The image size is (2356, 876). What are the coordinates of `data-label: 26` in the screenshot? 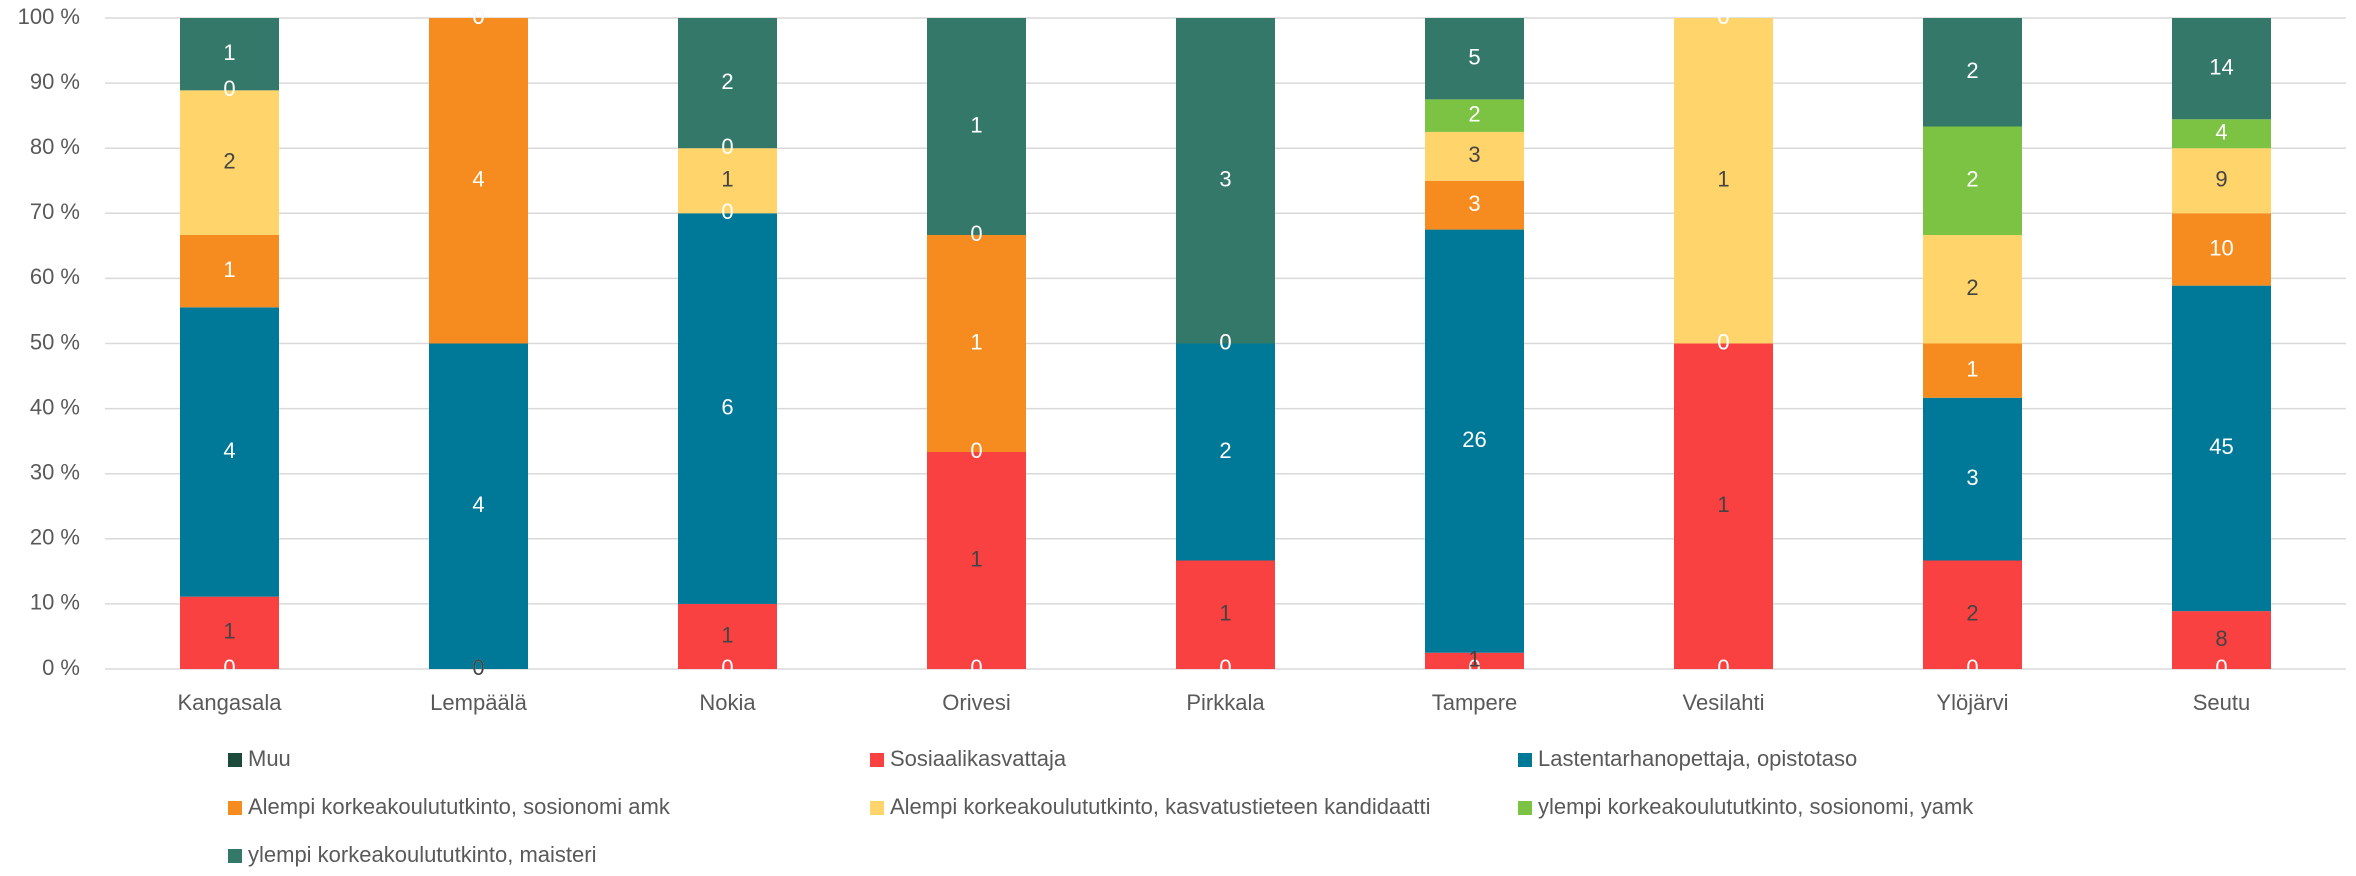 It's located at (1474, 439).